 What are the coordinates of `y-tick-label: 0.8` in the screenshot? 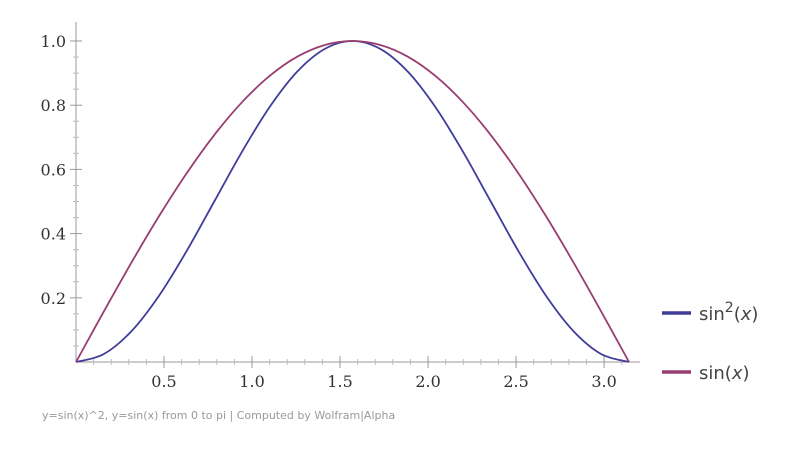 It's located at (53, 105).